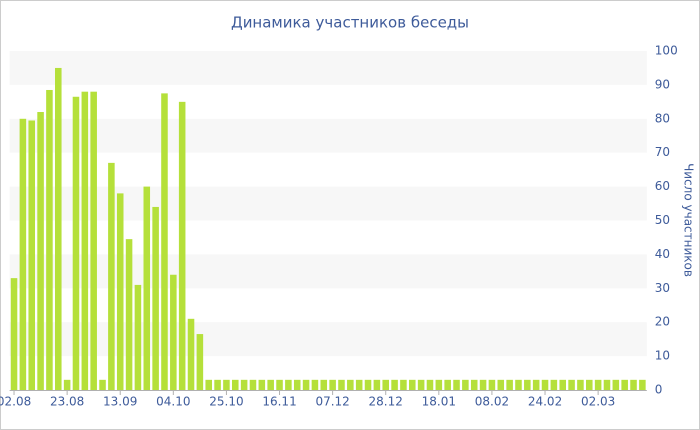  What do you see at coordinates (662, 84) in the screenshot?
I see `y-tick-label: 90` at bounding box center [662, 84].